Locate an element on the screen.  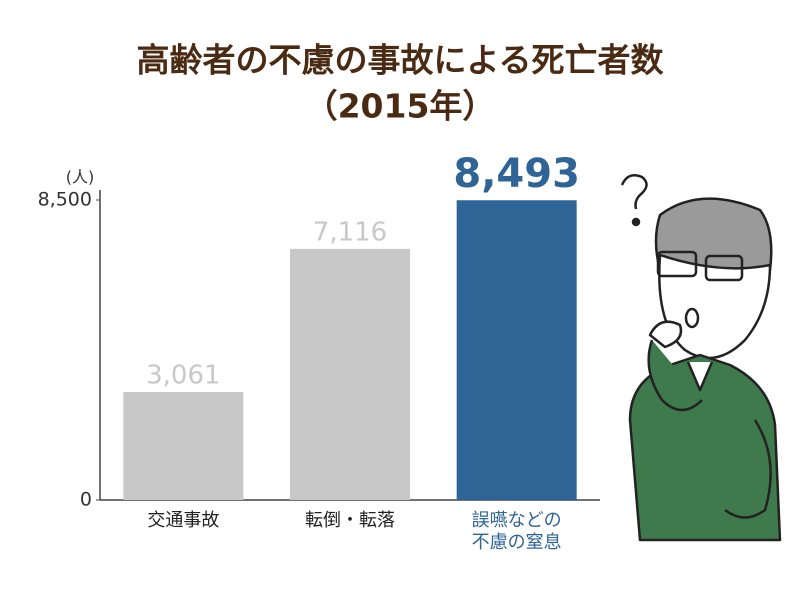
illustration is located at coordinates (701, 358).